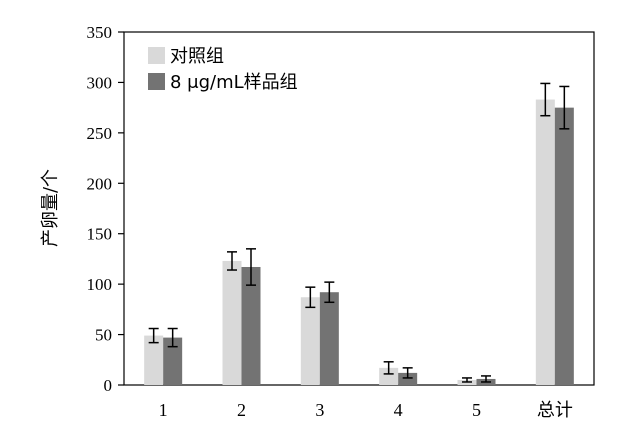 The width and height of the screenshot is (641, 432). What do you see at coordinates (50, 208) in the screenshot?
I see `y-axis-label: 产卵量/个` at bounding box center [50, 208].